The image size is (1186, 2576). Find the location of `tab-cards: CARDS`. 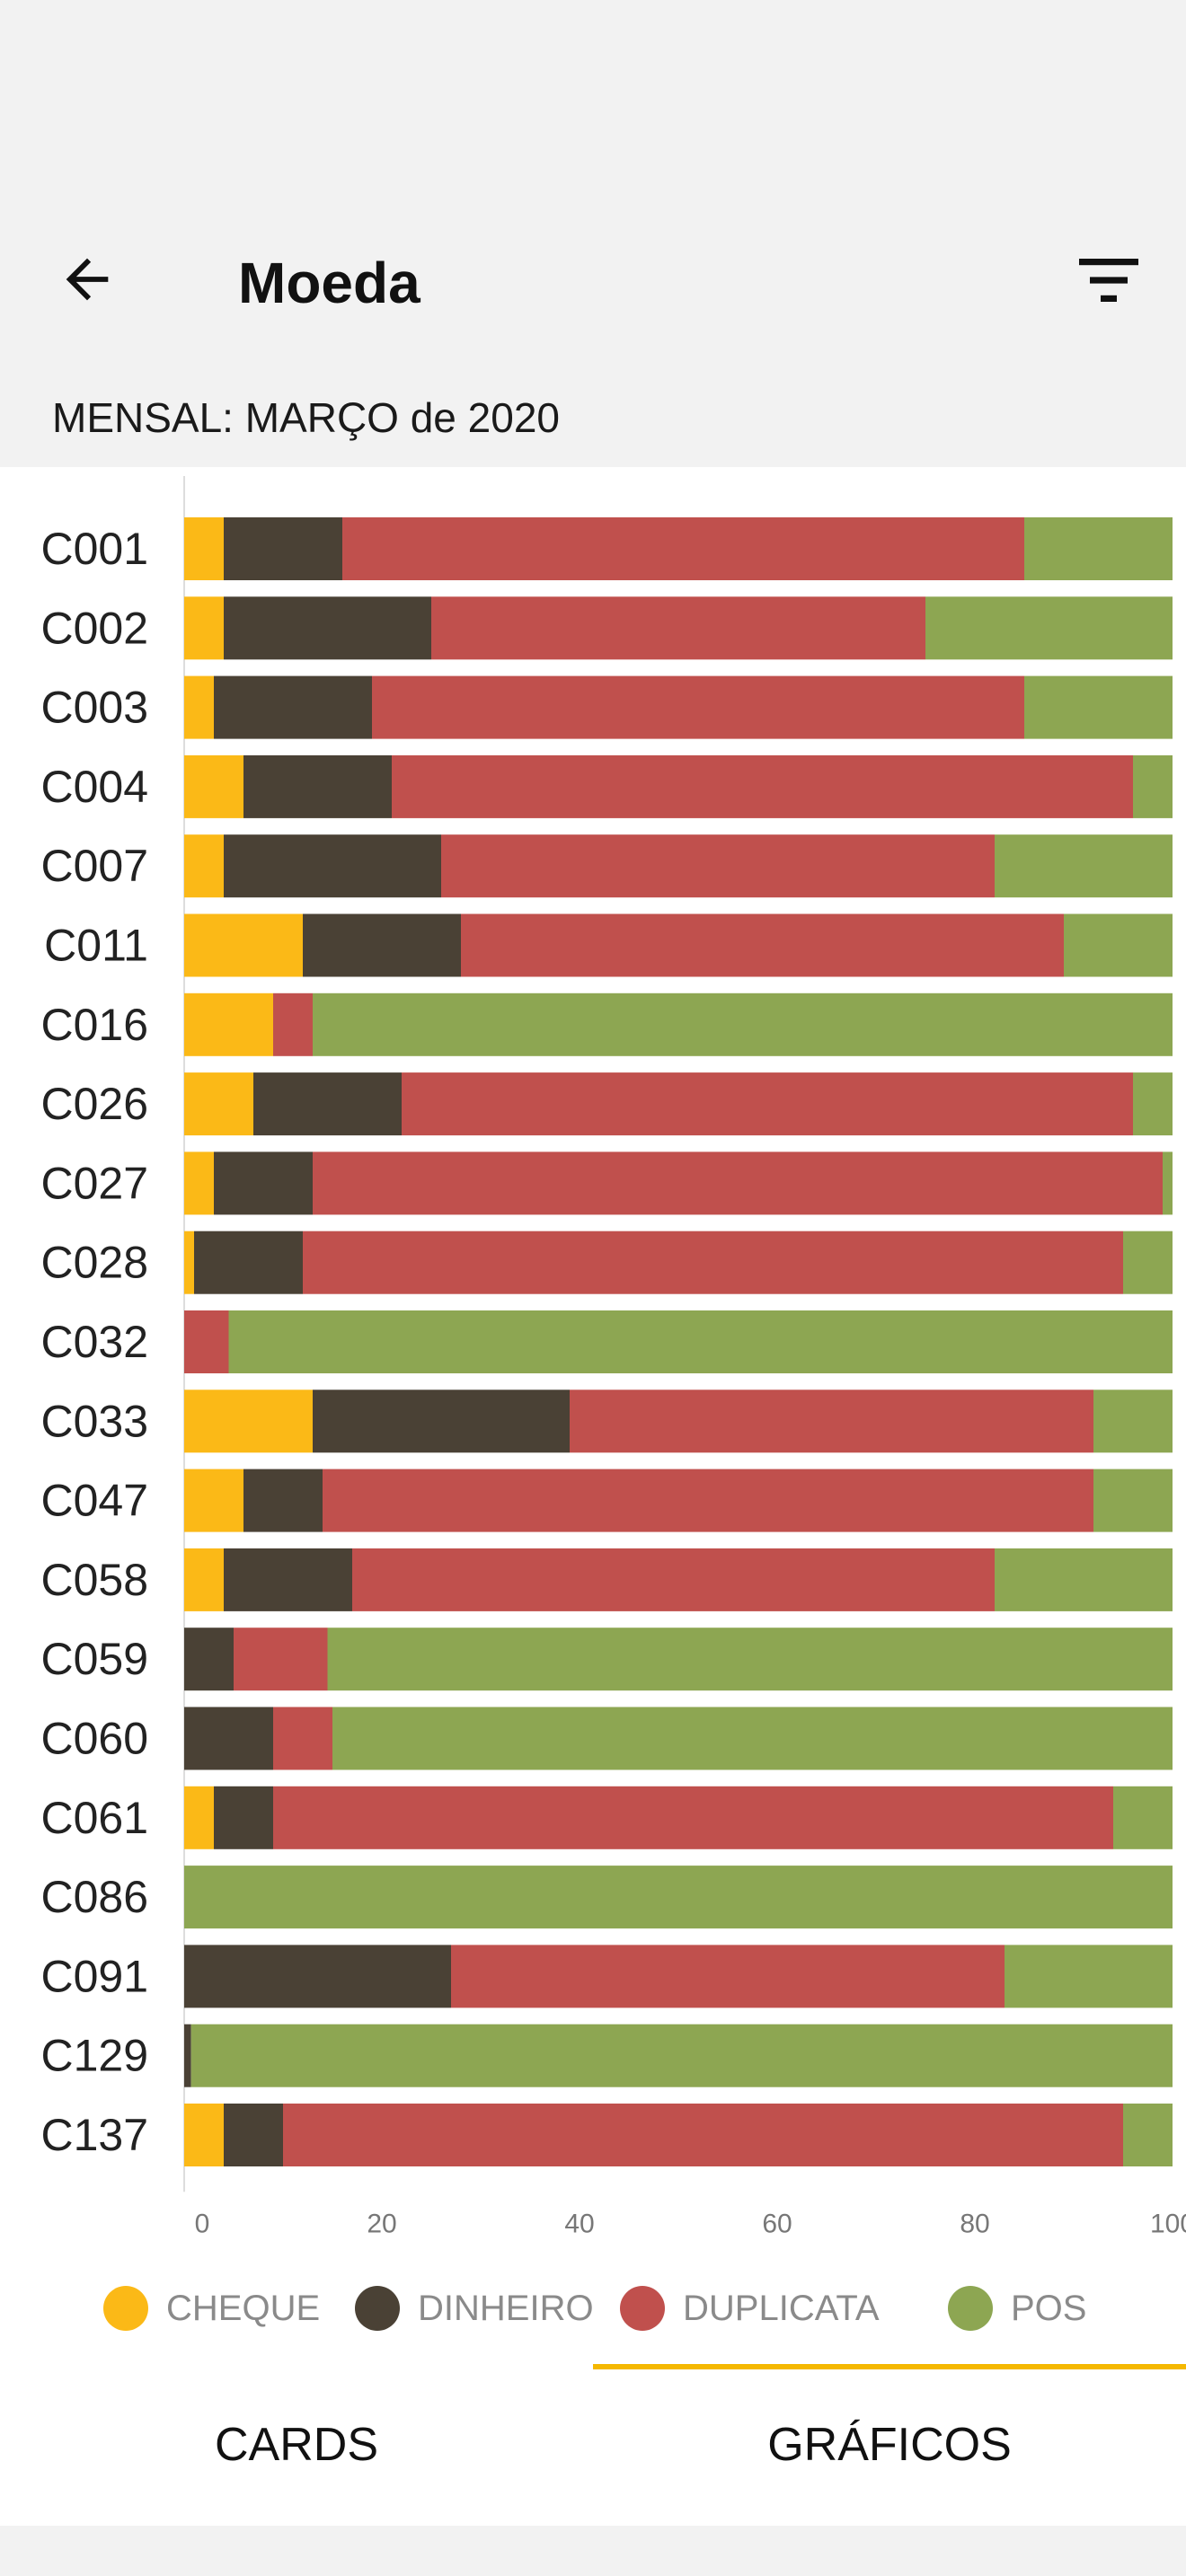

tab-cards: CARDS is located at coordinates (296, 2445).